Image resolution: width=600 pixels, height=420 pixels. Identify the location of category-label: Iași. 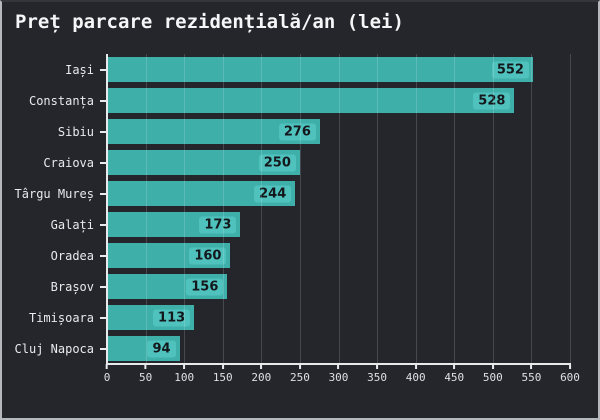
(79, 69).